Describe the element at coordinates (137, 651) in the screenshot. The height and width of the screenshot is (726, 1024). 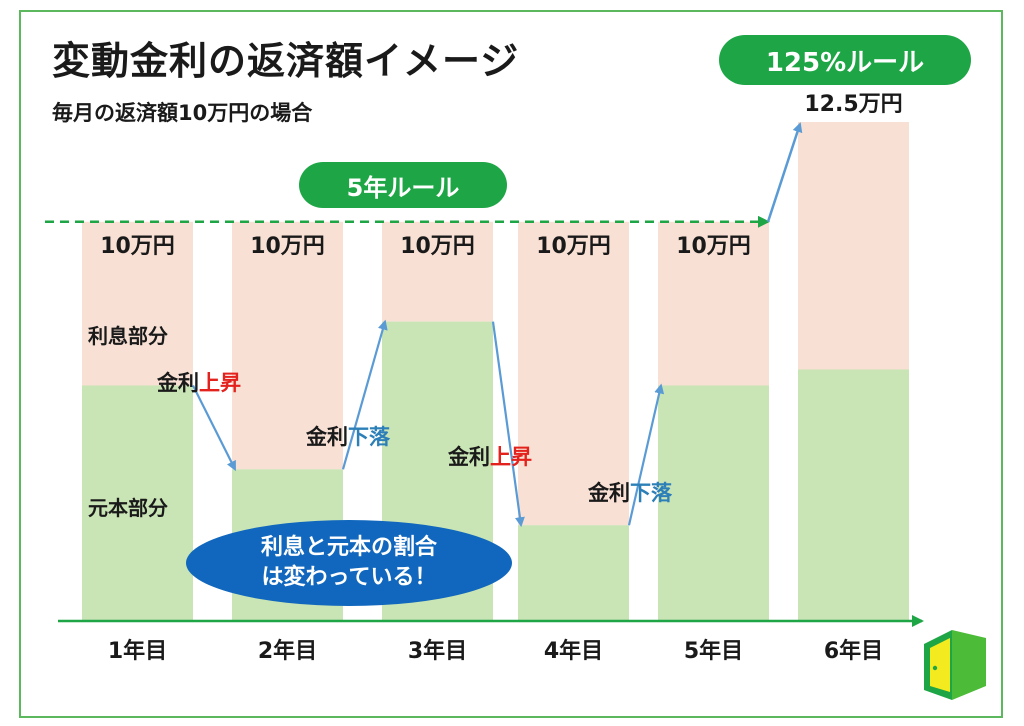
I see `x-tick-label: 1年目` at that location.